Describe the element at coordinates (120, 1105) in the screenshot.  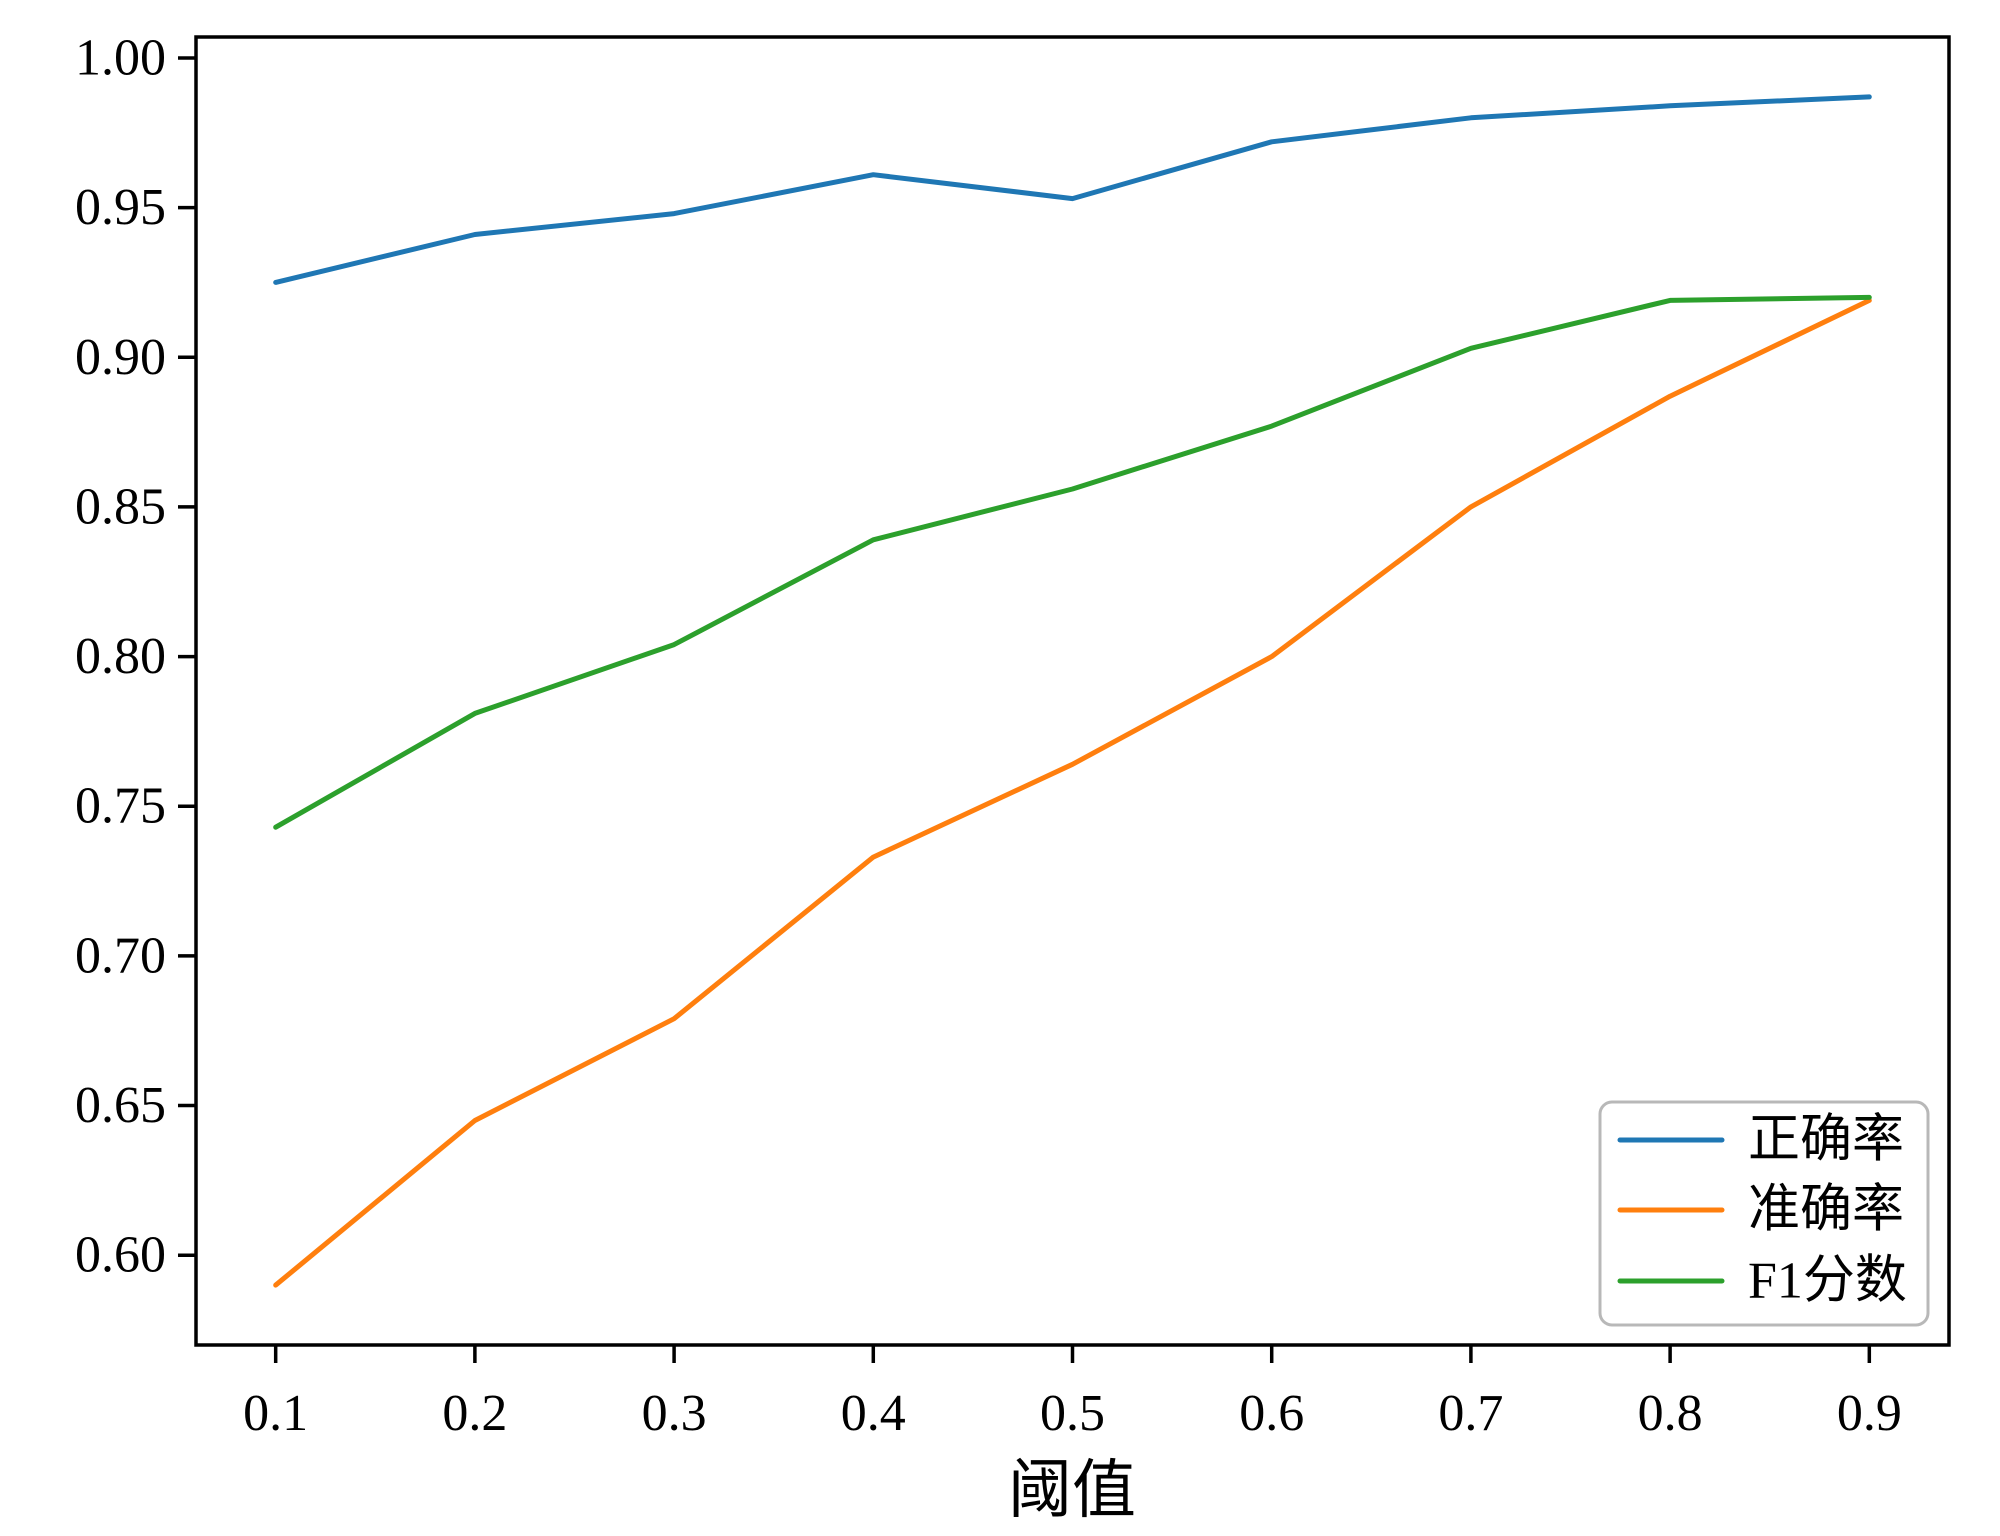
I see `y-tick-label: 0.65` at that location.